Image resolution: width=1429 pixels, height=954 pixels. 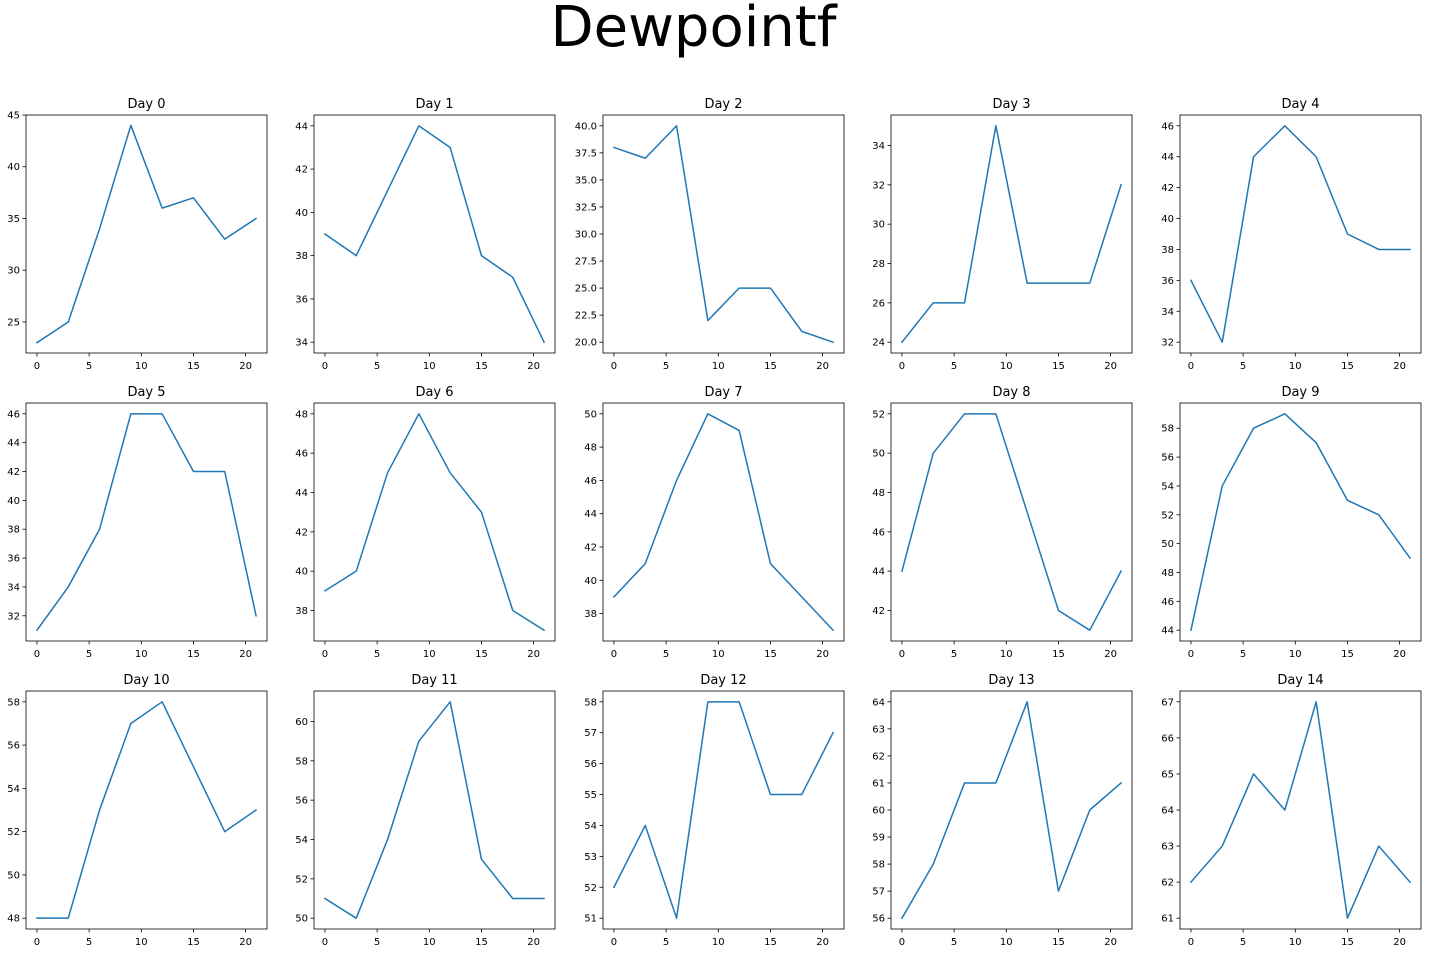 I want to click on subplot-5: Day 5 32 34 36 38 40 42 44 46 0 5 10 15 20, so click(x=137, y=522).